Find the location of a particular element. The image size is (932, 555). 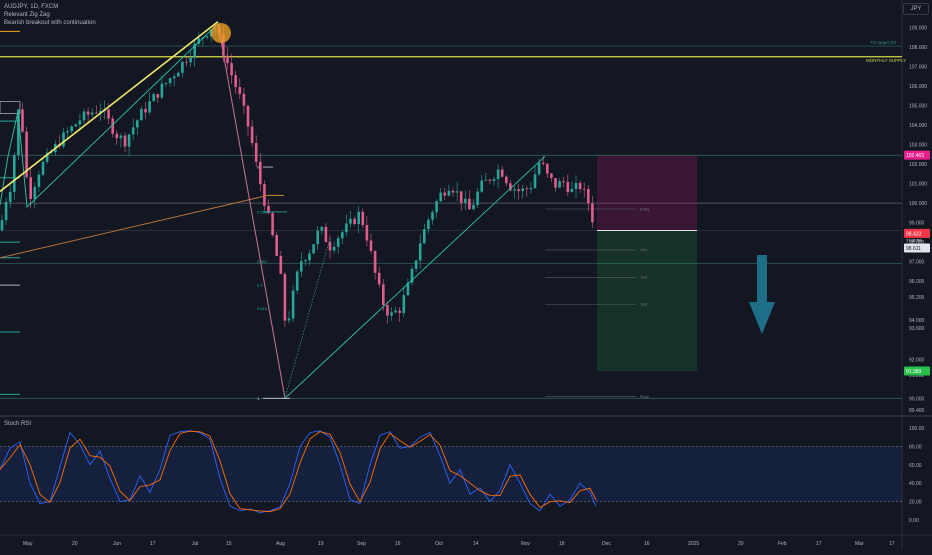

price-tick-20: 90.000 is located at coordinates (917, 399).